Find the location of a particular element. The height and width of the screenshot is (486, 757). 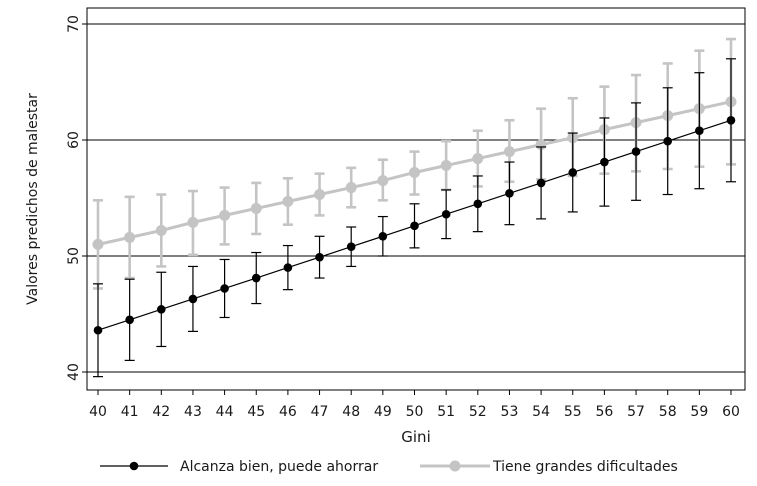

x-tick-label-54: 54 is located at coordinates (541, 412).